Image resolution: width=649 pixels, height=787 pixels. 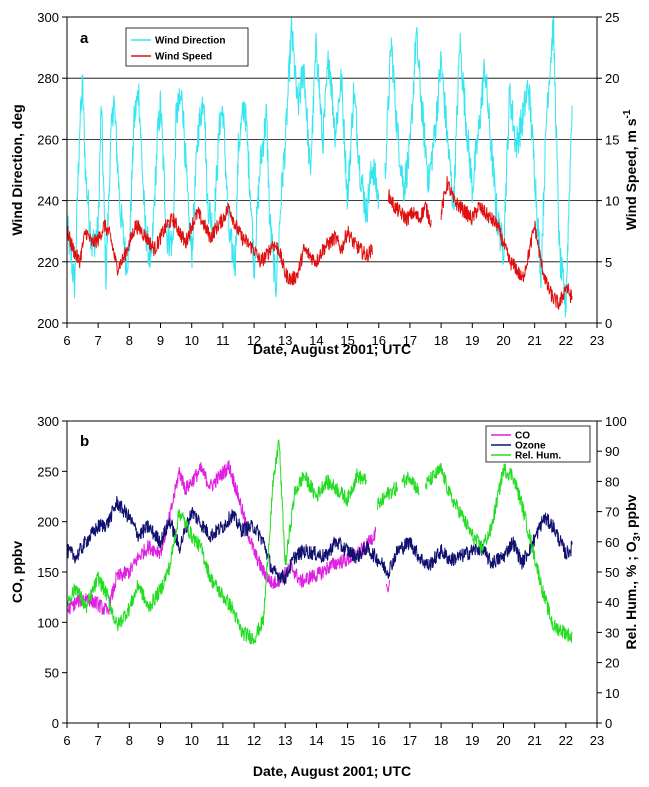 What do you see at coordinates (48, 471) in the screenshot?
I see `y-tick-label: 250` at bounding box center [48, 471].